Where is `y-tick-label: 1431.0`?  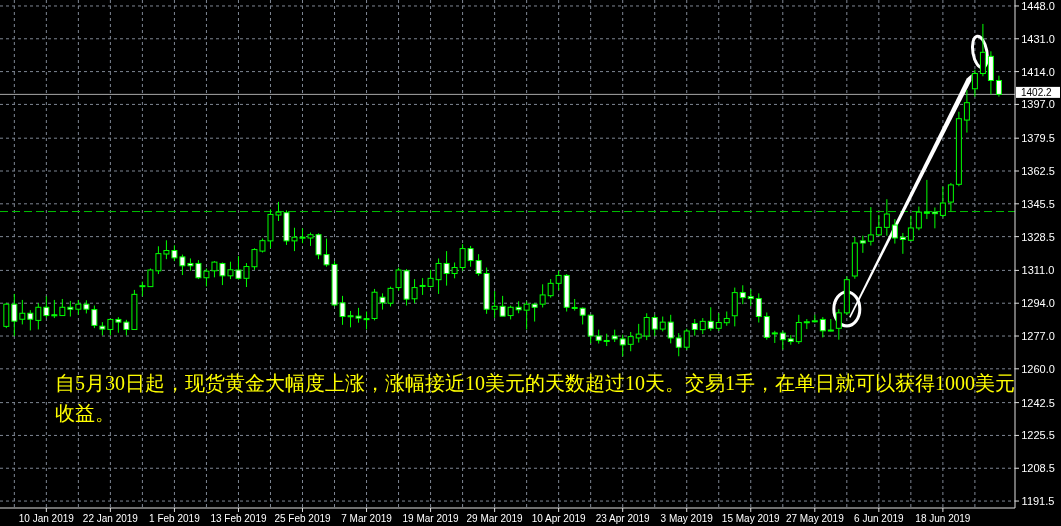 y-tick-label: 1431.0 is located at coordinates (1038, 38).